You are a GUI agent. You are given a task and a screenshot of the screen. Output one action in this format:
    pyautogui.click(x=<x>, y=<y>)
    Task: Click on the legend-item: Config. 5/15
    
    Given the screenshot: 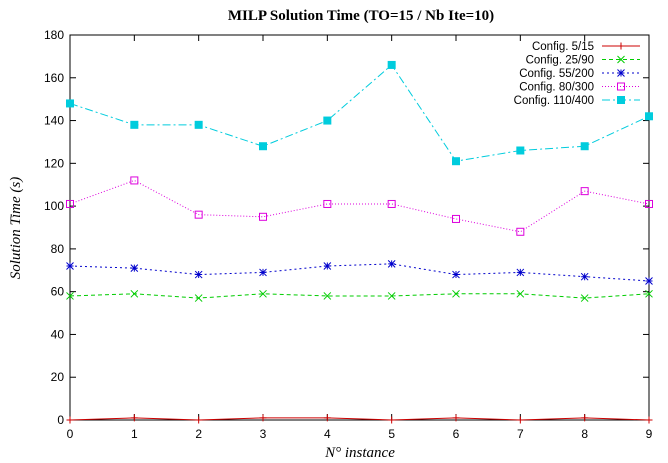 What is the action you would take?
    pyautogui.click(x=586, y=47)
    